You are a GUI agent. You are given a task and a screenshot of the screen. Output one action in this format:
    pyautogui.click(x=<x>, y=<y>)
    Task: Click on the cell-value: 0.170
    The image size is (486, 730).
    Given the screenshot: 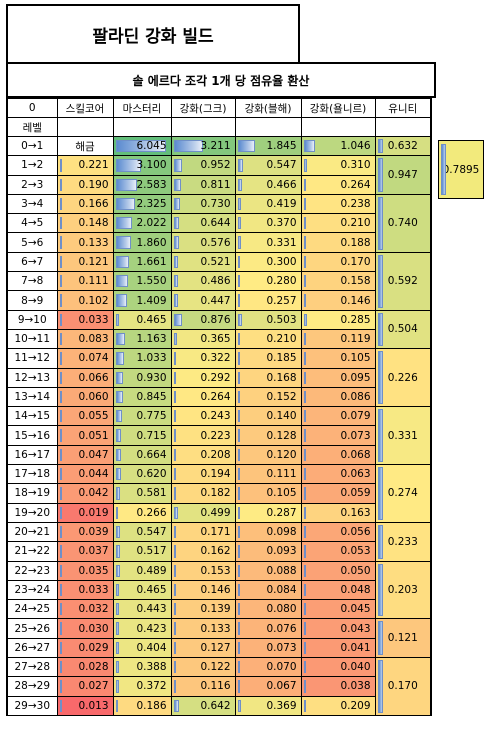 What is the action you would take?
    pyautogui.click(x=355, y=261)
    